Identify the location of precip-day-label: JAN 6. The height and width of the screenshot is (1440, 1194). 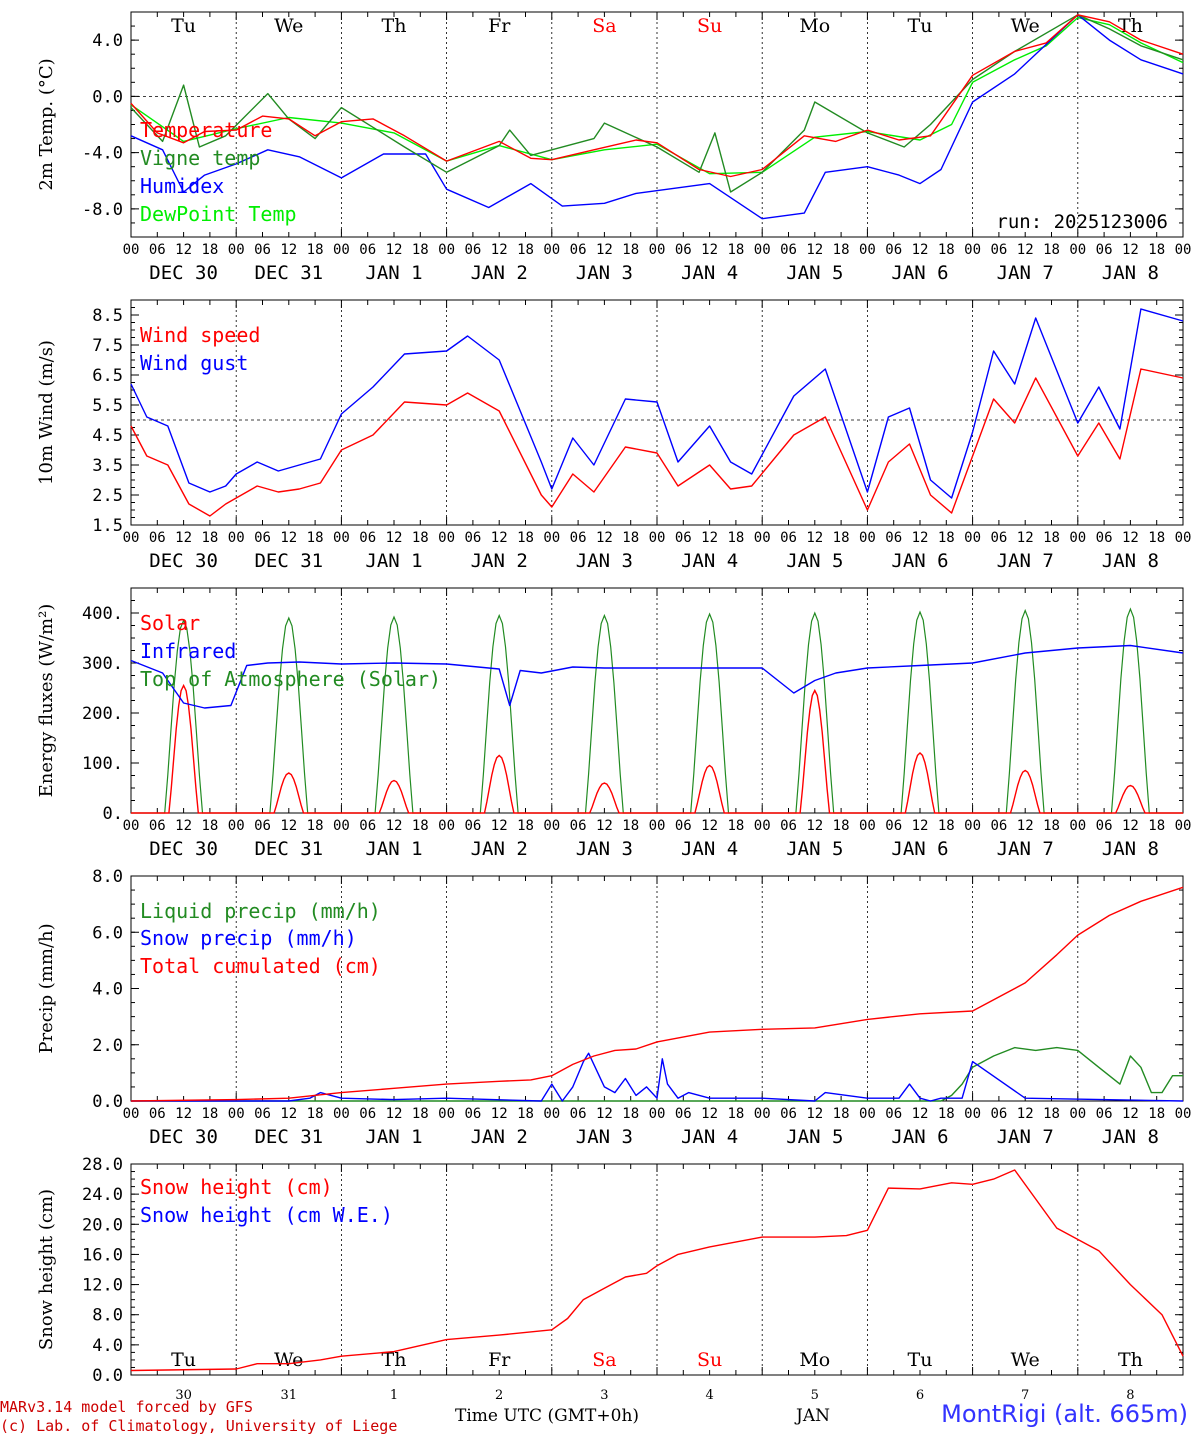
(919, 1137).